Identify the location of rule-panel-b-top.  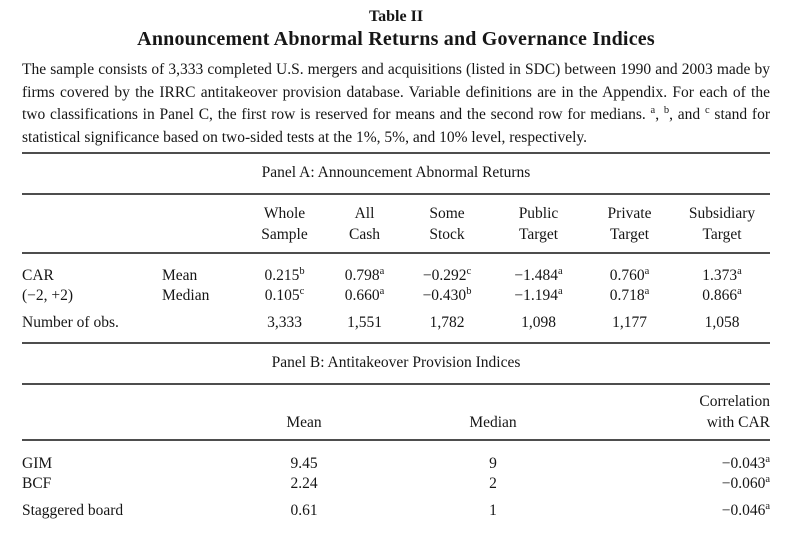
(396, 343).